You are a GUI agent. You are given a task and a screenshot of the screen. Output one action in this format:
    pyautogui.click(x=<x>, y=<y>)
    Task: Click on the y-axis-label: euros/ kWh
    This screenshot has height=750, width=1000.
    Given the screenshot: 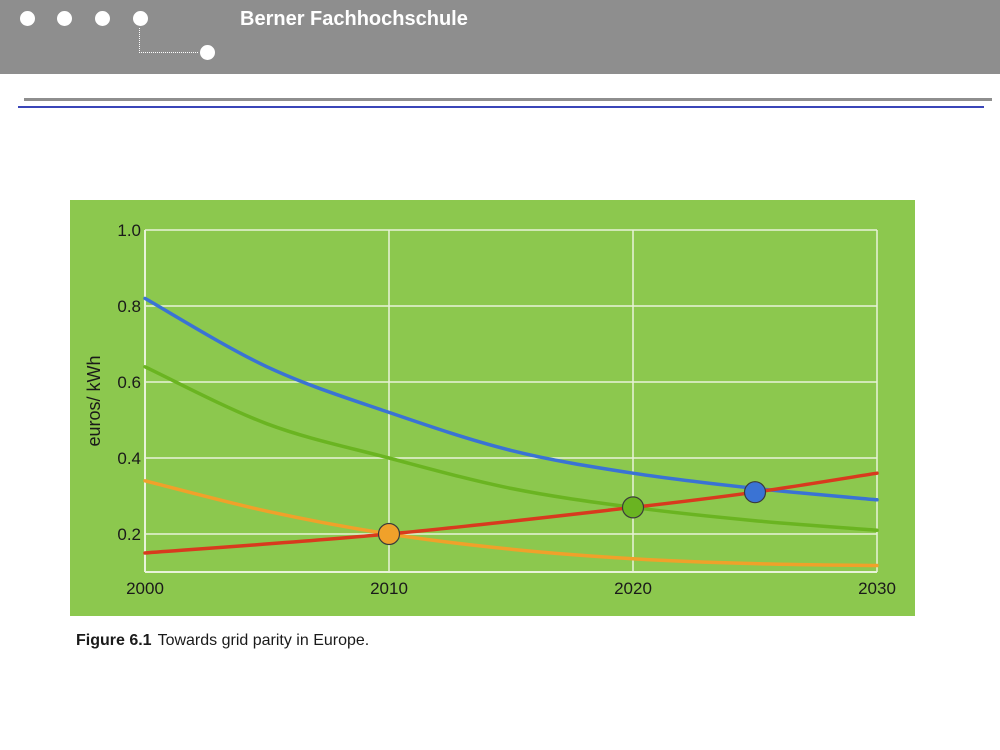 What is the action you would take?
    pyautogui.click(x=94, y=400)
    